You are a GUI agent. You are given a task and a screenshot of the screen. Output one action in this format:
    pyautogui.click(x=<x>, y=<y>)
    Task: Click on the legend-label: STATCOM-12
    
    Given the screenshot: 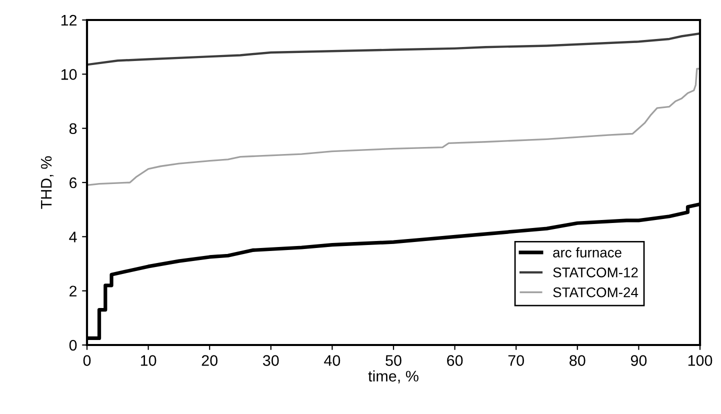 What is the action you would take?
    pyautogui.click(x=595, y=273)
    